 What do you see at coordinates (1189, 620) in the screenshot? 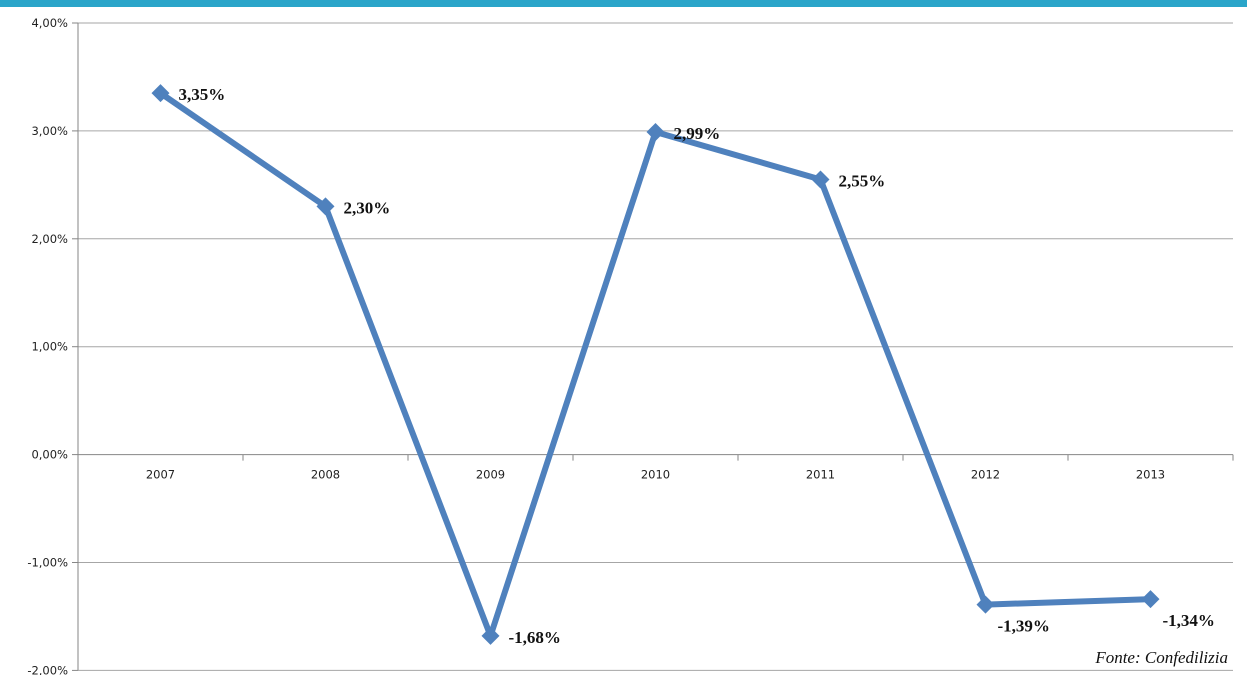
I see `data-label: -1,34%` at bounding box center [1189, 620].